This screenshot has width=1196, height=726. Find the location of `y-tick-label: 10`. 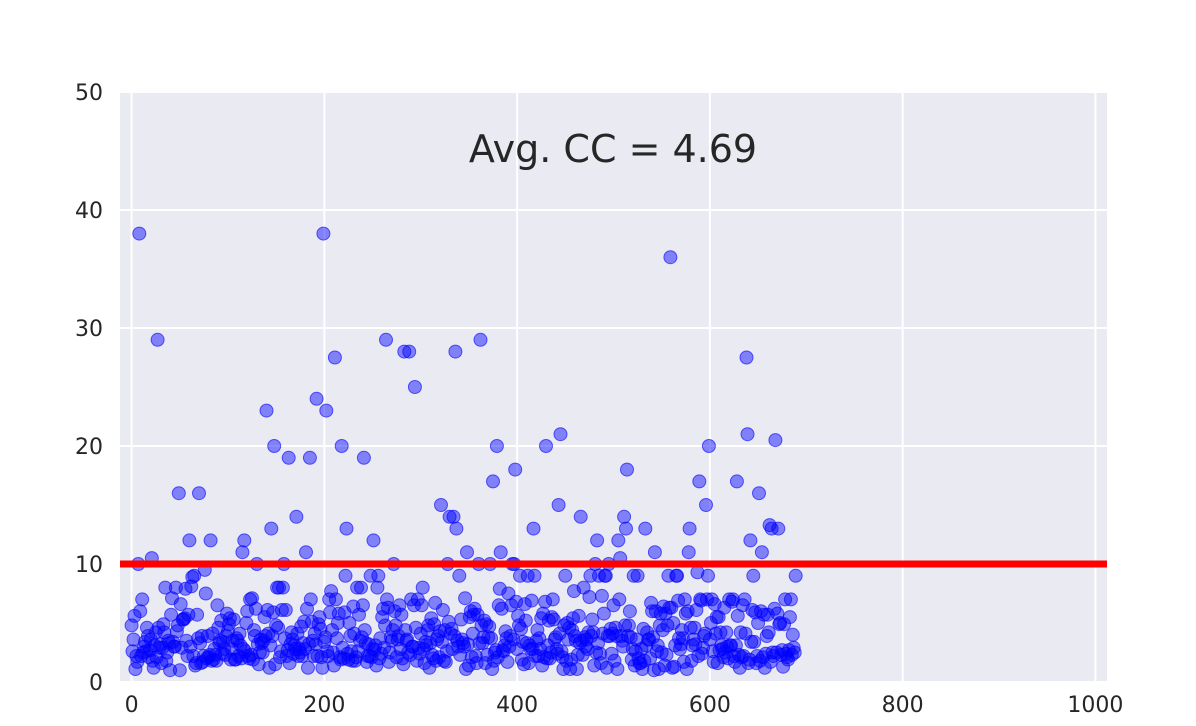

y-tick-label: 10 is located at coordinates (89, 565).